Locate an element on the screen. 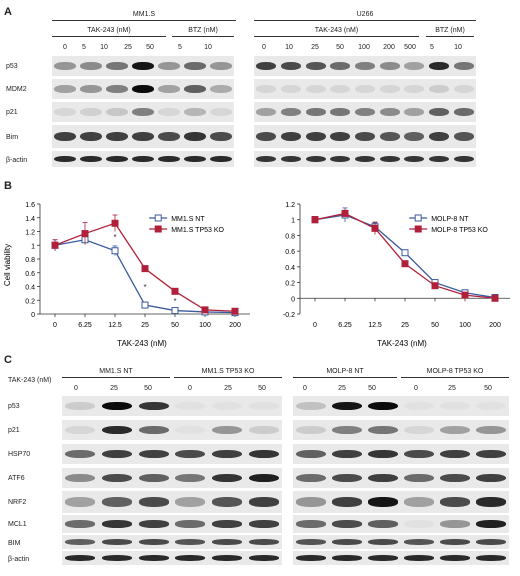 The width and height of the screenshot is (520, 576). mm1s-chart-significance-3: * is located at coordinates (144, 287).